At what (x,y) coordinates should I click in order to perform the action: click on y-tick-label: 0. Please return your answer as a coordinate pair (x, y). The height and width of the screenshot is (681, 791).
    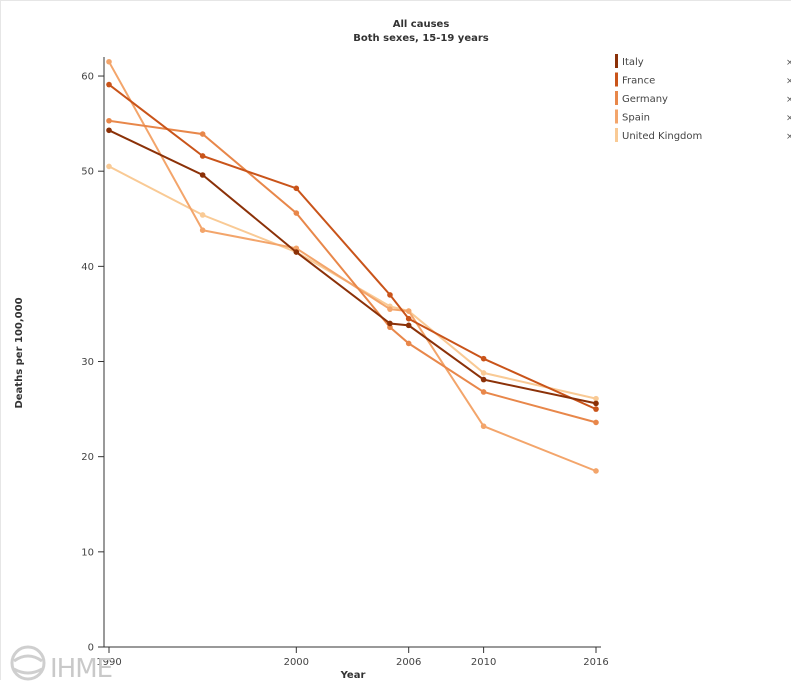
    Looking at the image, I should click on (91, 648).